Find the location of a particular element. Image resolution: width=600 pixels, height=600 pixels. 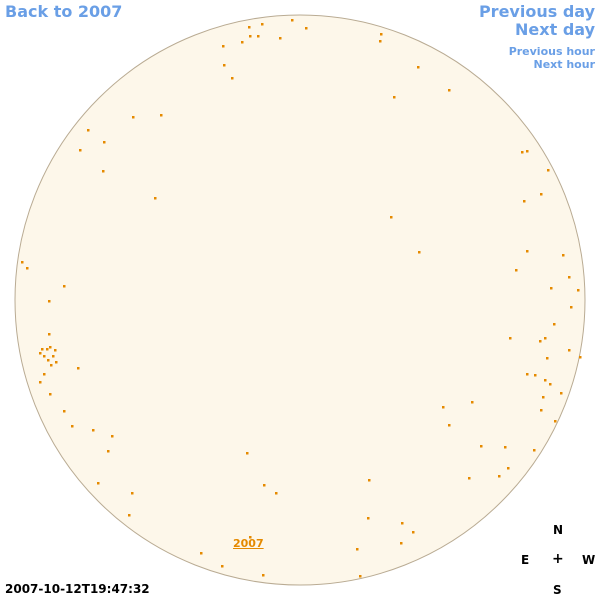

compass-west: W is located at coordinates (589, 560).